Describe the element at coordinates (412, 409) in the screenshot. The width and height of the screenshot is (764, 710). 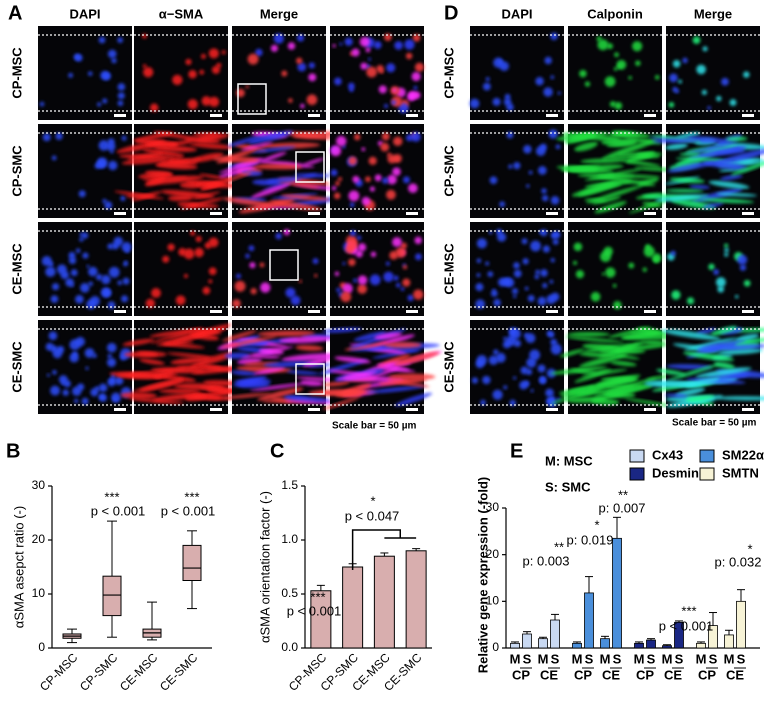
I see `scale-bar` at that location.